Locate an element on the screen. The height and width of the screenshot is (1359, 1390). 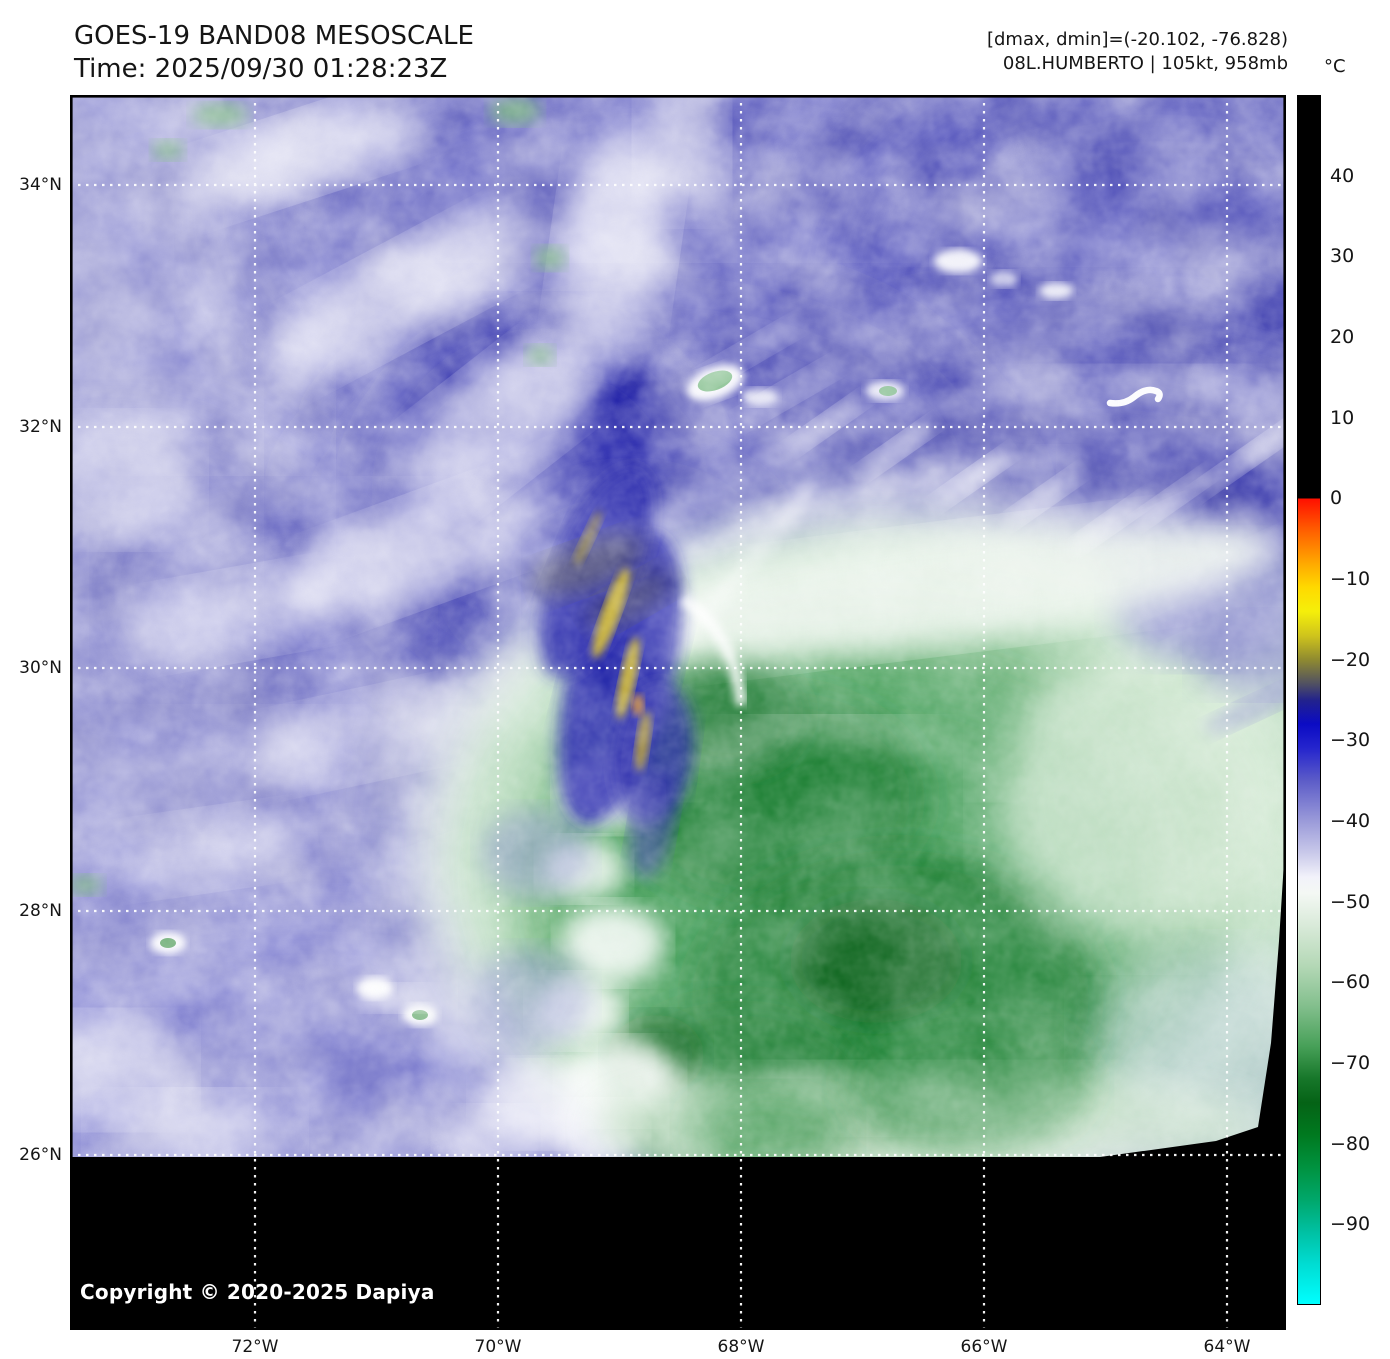
storm-info: 08L.HUMBERTO | 105kt, 958mb is located at coordinates (1145, 63).